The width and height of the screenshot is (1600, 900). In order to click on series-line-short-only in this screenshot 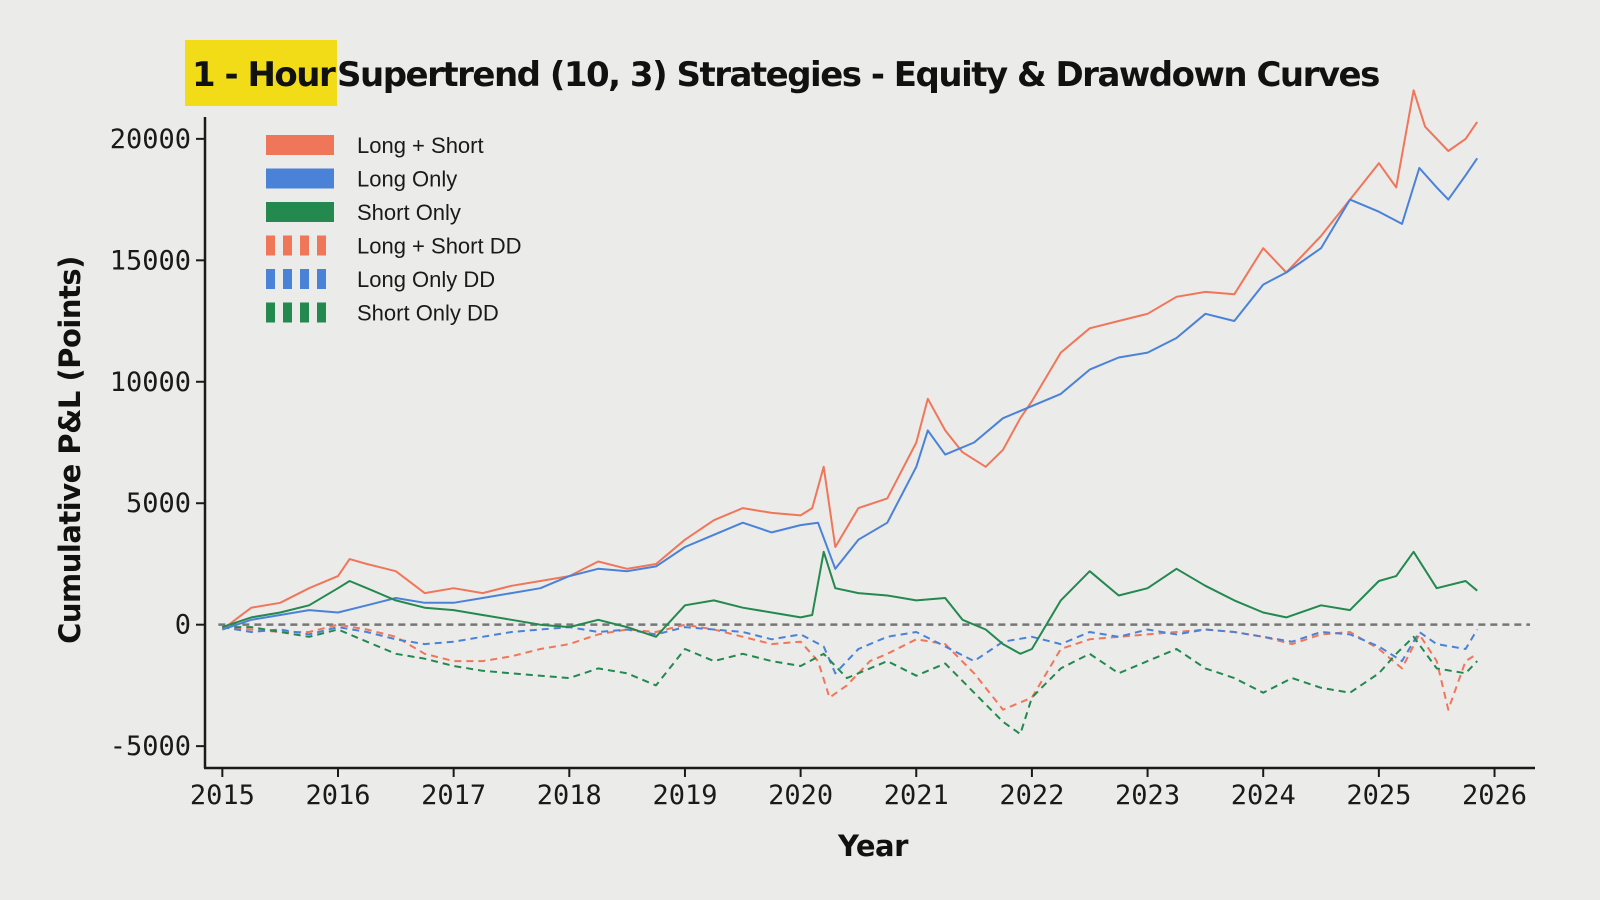, I will do `click(849, 602)`.